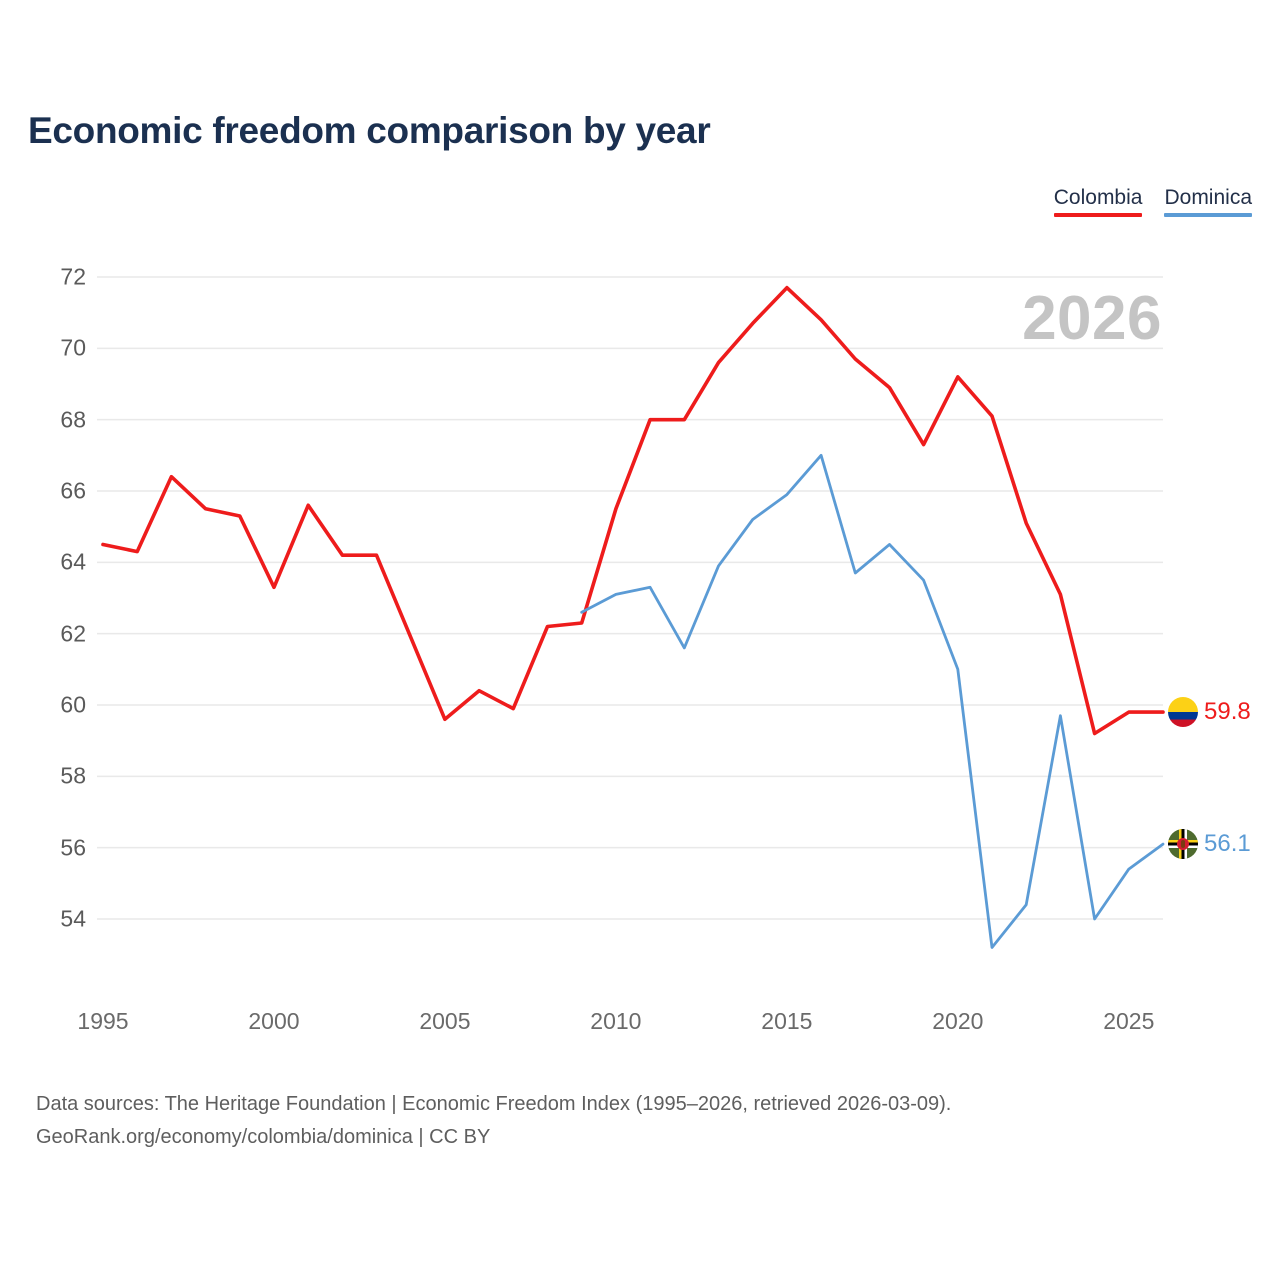 This screenshot has height=1285, width=1280. I want to click on legend-rule-dominica, so click(1208, 215).